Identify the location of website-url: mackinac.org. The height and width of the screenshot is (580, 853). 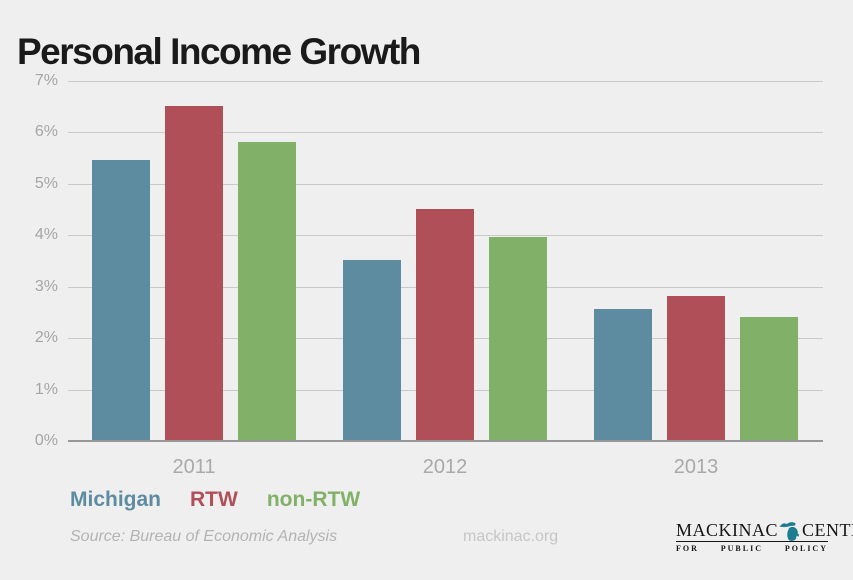
(511, 536).